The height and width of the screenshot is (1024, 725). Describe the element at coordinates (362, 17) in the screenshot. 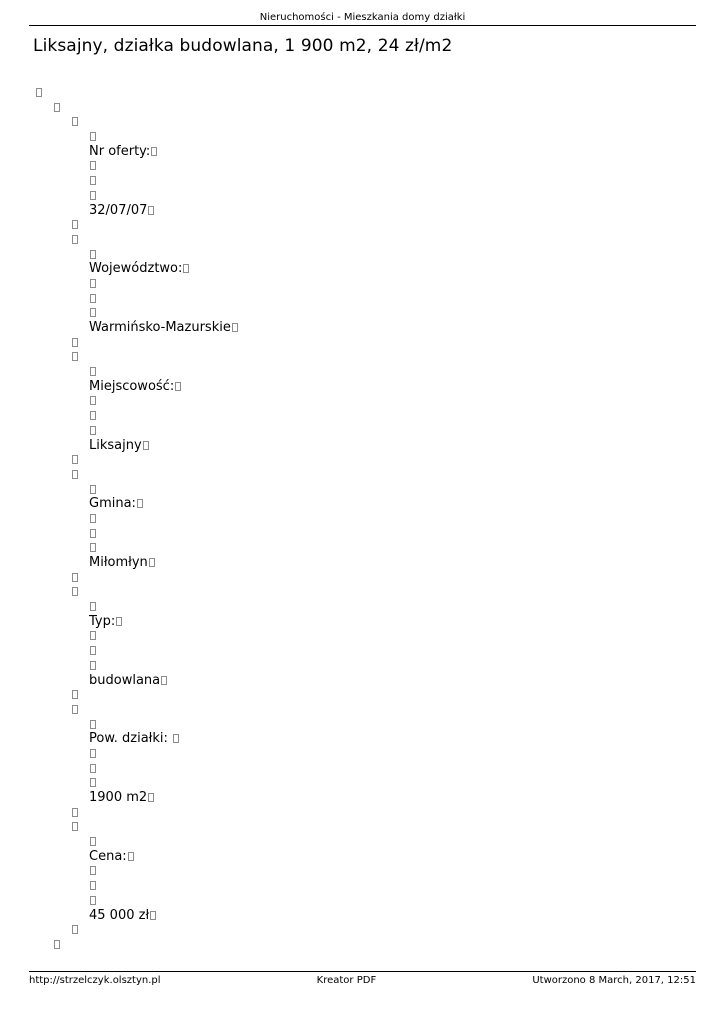

I see `header-title: Nieruchomości - Mieszkania domy działki` at that location.